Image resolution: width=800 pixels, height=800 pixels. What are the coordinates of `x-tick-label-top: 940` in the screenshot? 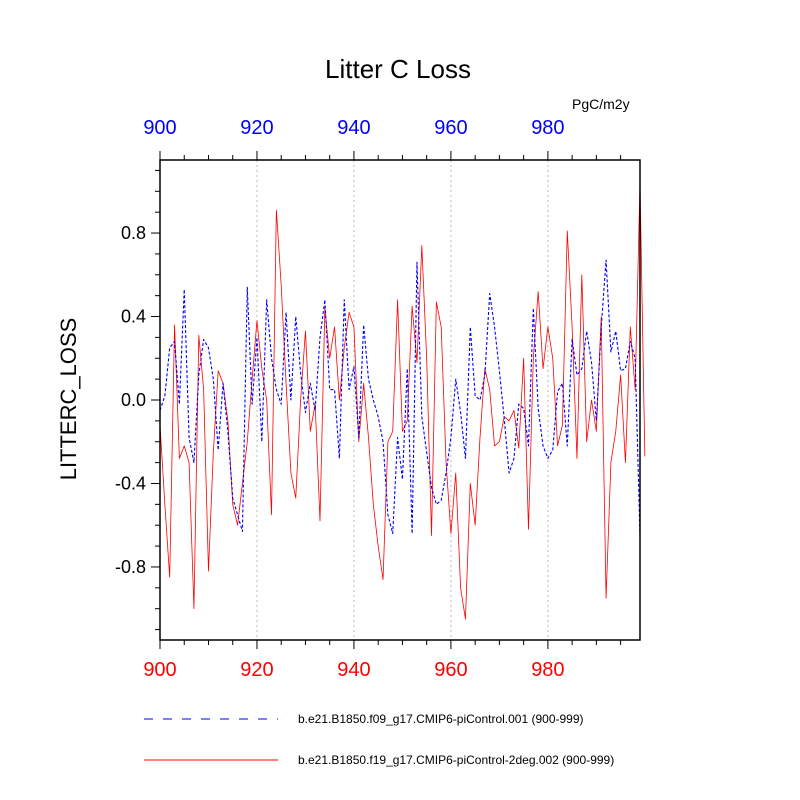 It's located at (353, 128).